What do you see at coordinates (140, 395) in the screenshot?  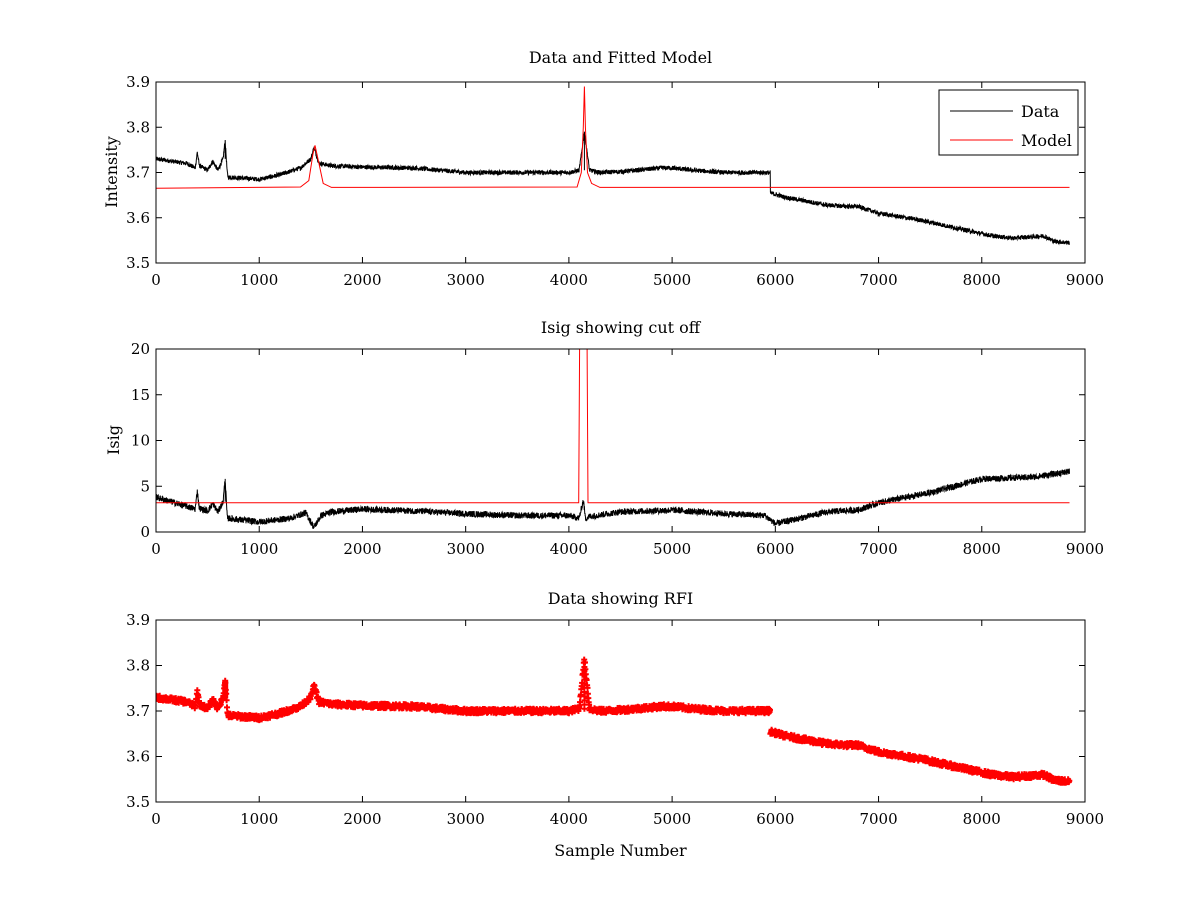 I see `y-tick-label: 15` at bounding box center [140, 395].